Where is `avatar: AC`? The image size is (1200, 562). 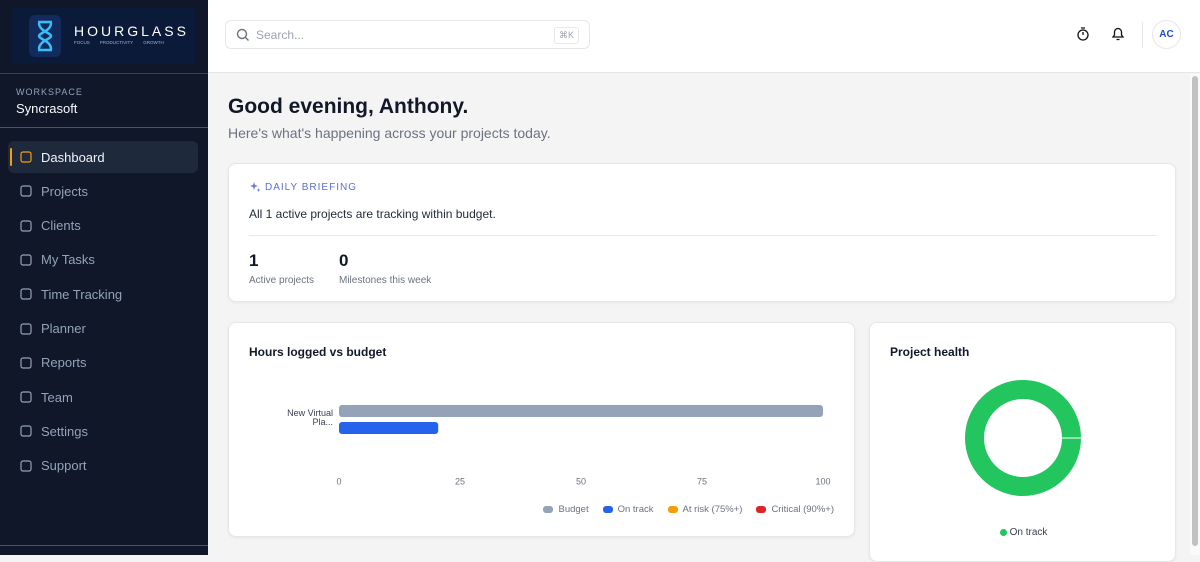
avatar: AC is located at coordinates (1166, 34).